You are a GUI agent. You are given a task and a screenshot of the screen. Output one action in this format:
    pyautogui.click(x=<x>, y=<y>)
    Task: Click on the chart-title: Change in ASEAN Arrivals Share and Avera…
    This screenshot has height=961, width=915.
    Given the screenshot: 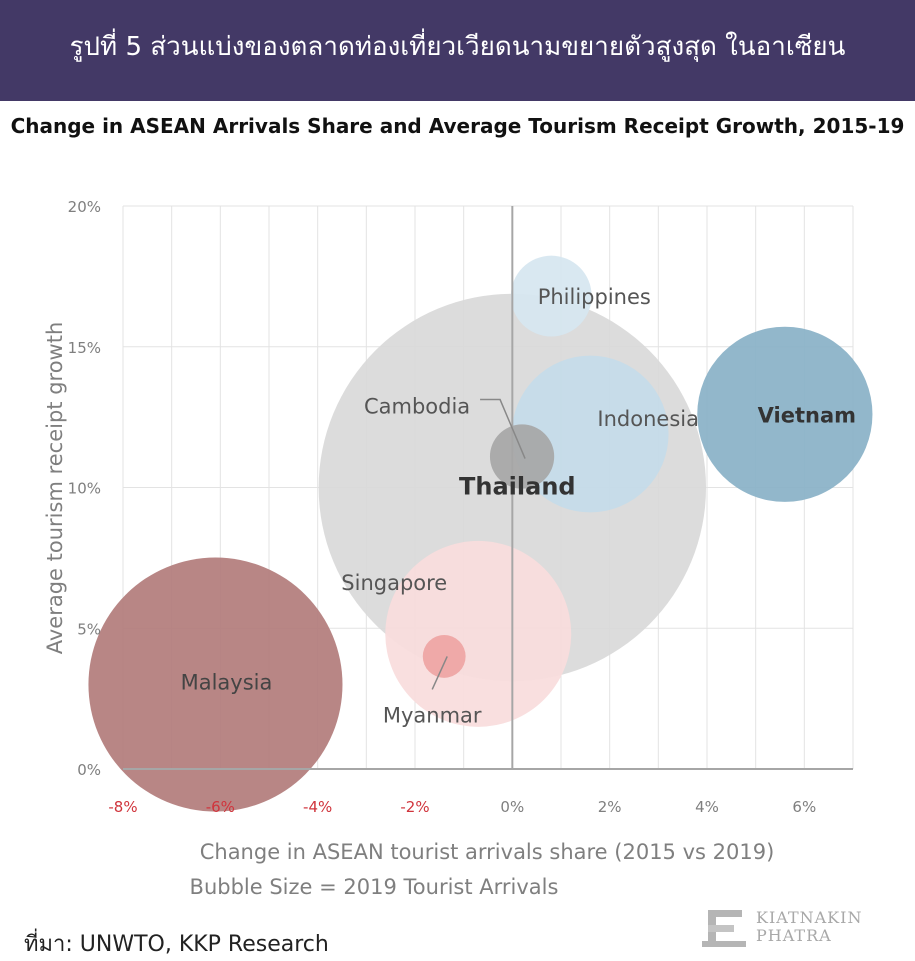 What is the action you would take?
    pyautogui.click(x=457, y=126)
    